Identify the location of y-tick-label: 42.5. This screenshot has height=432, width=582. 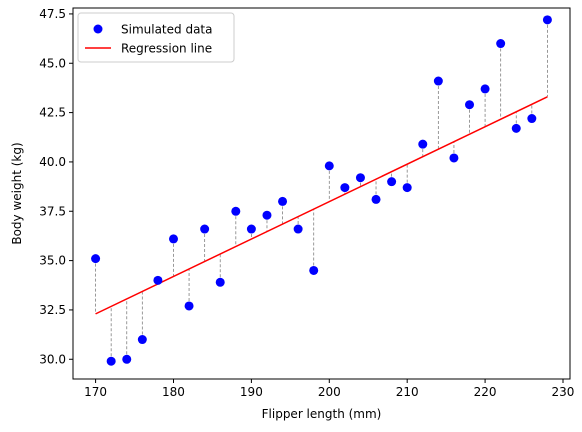
(52, 113).